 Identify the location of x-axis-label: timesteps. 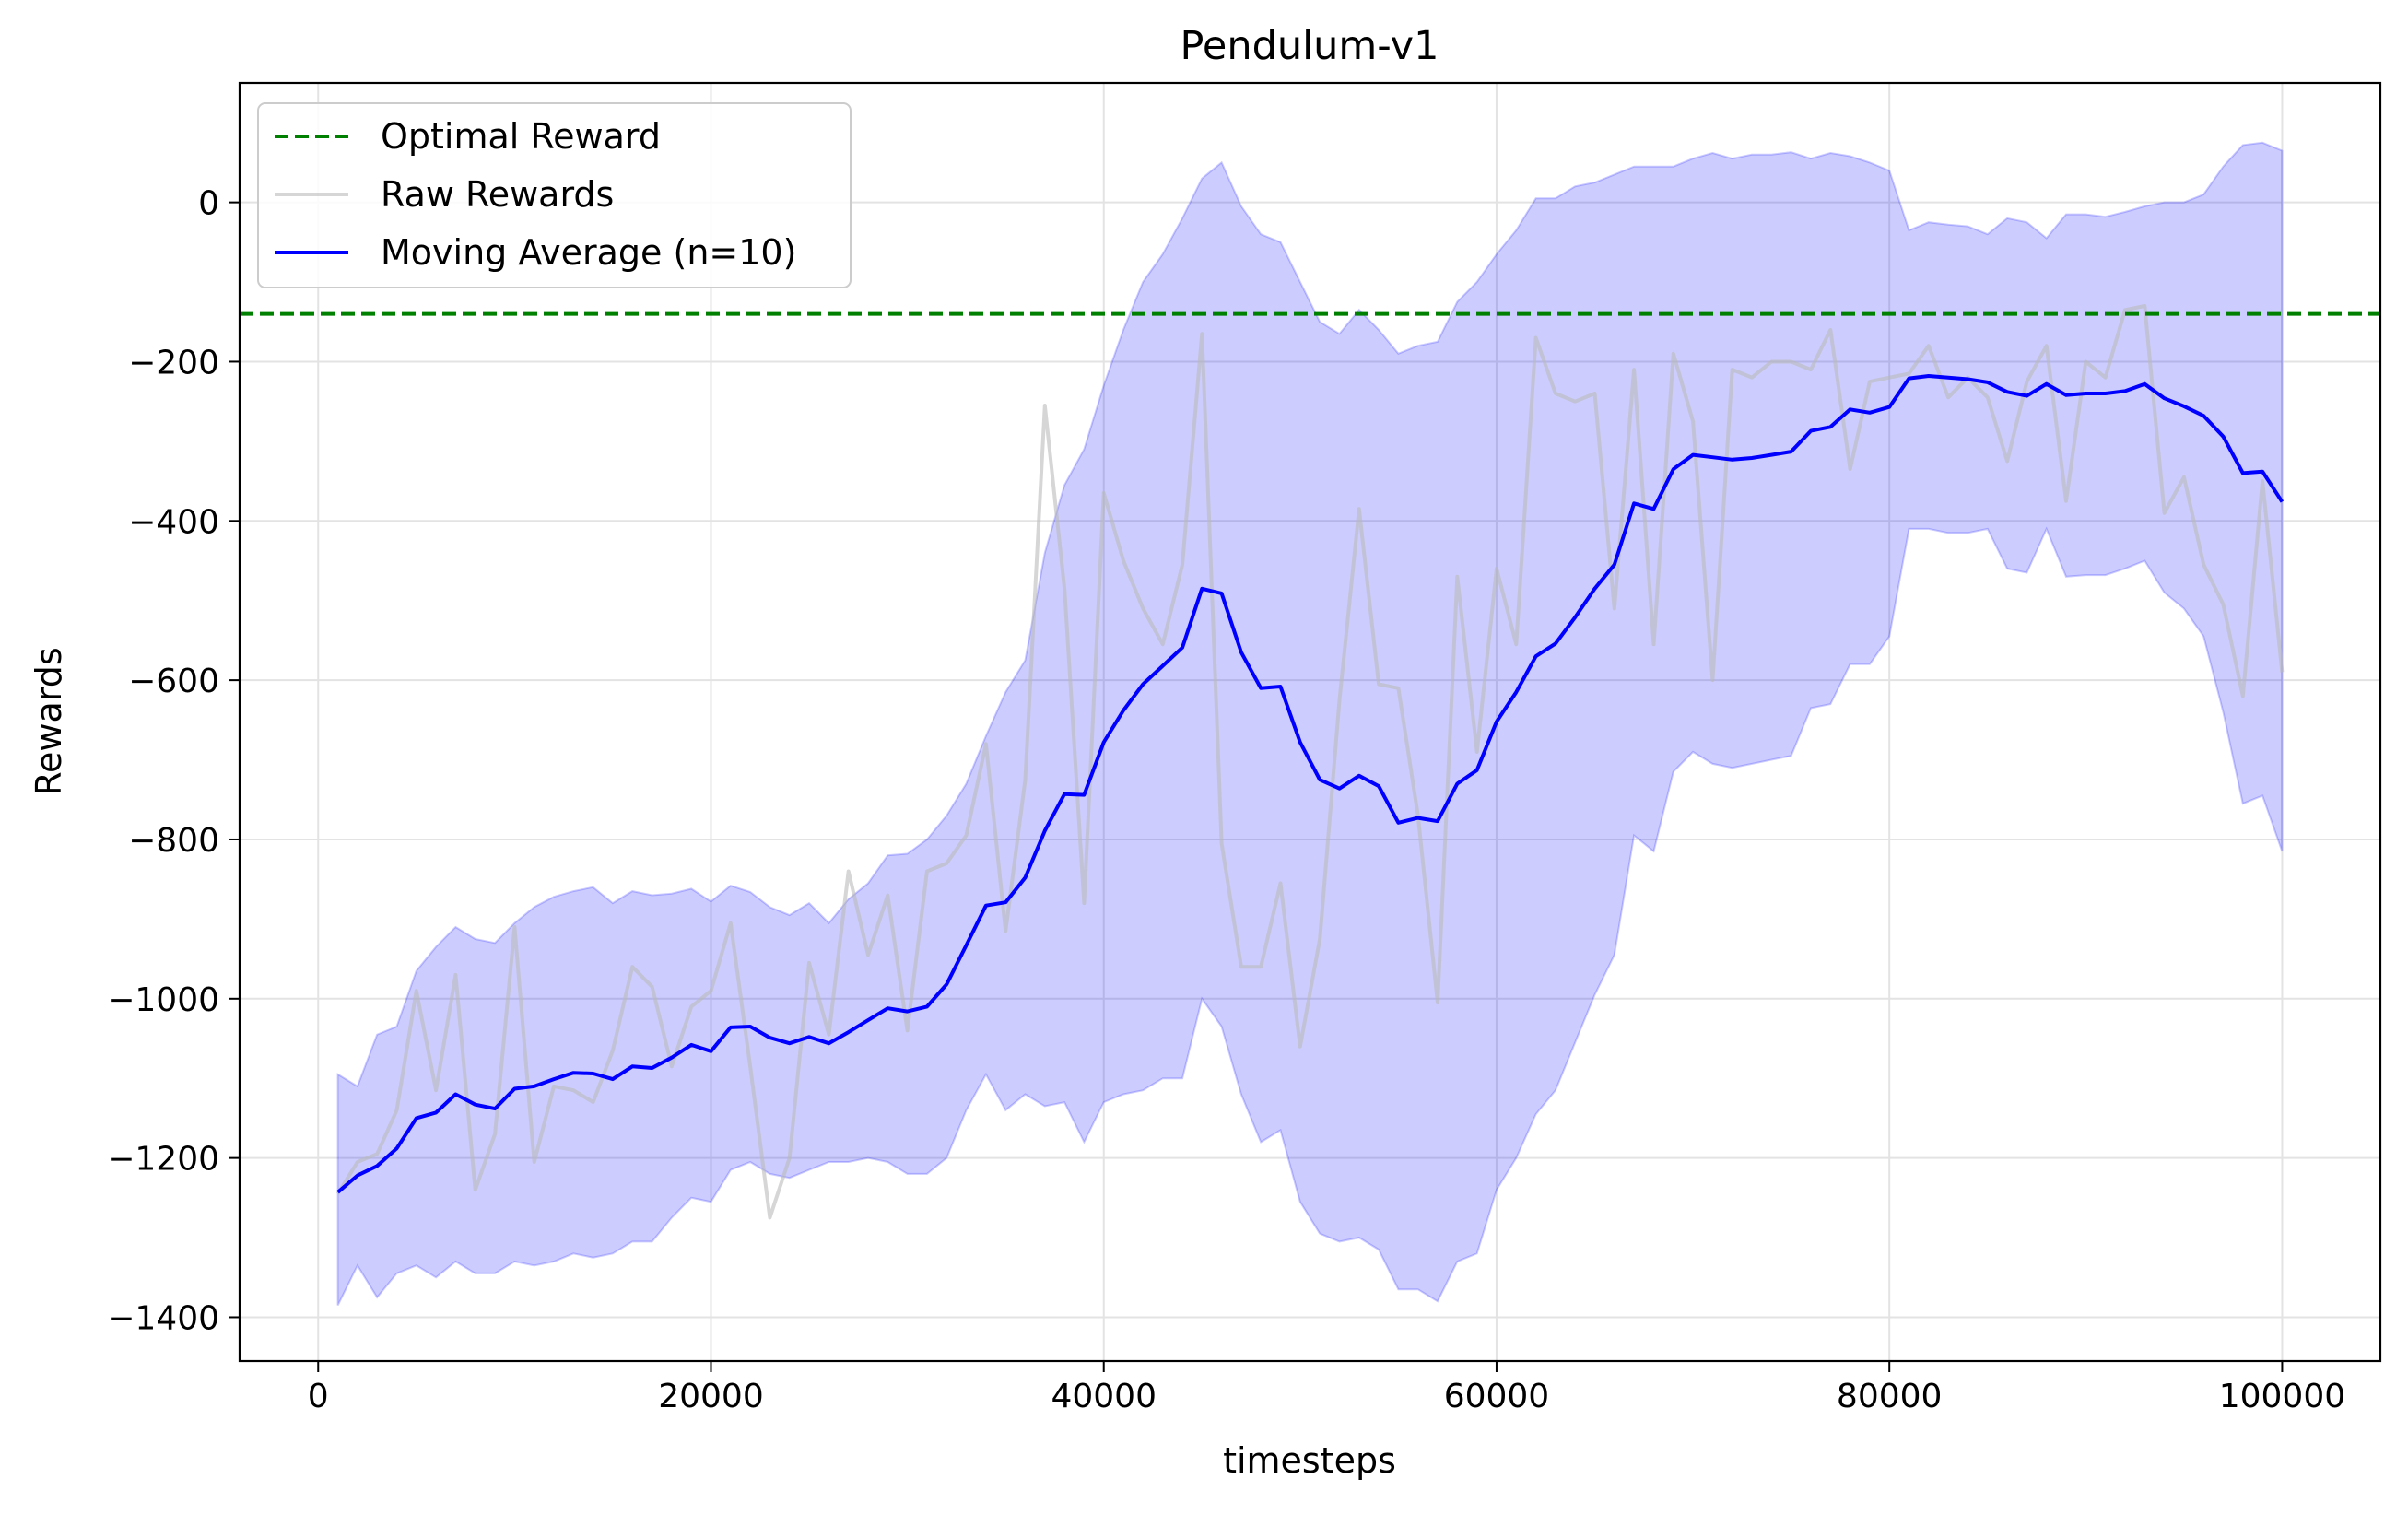
(1309, 1460).